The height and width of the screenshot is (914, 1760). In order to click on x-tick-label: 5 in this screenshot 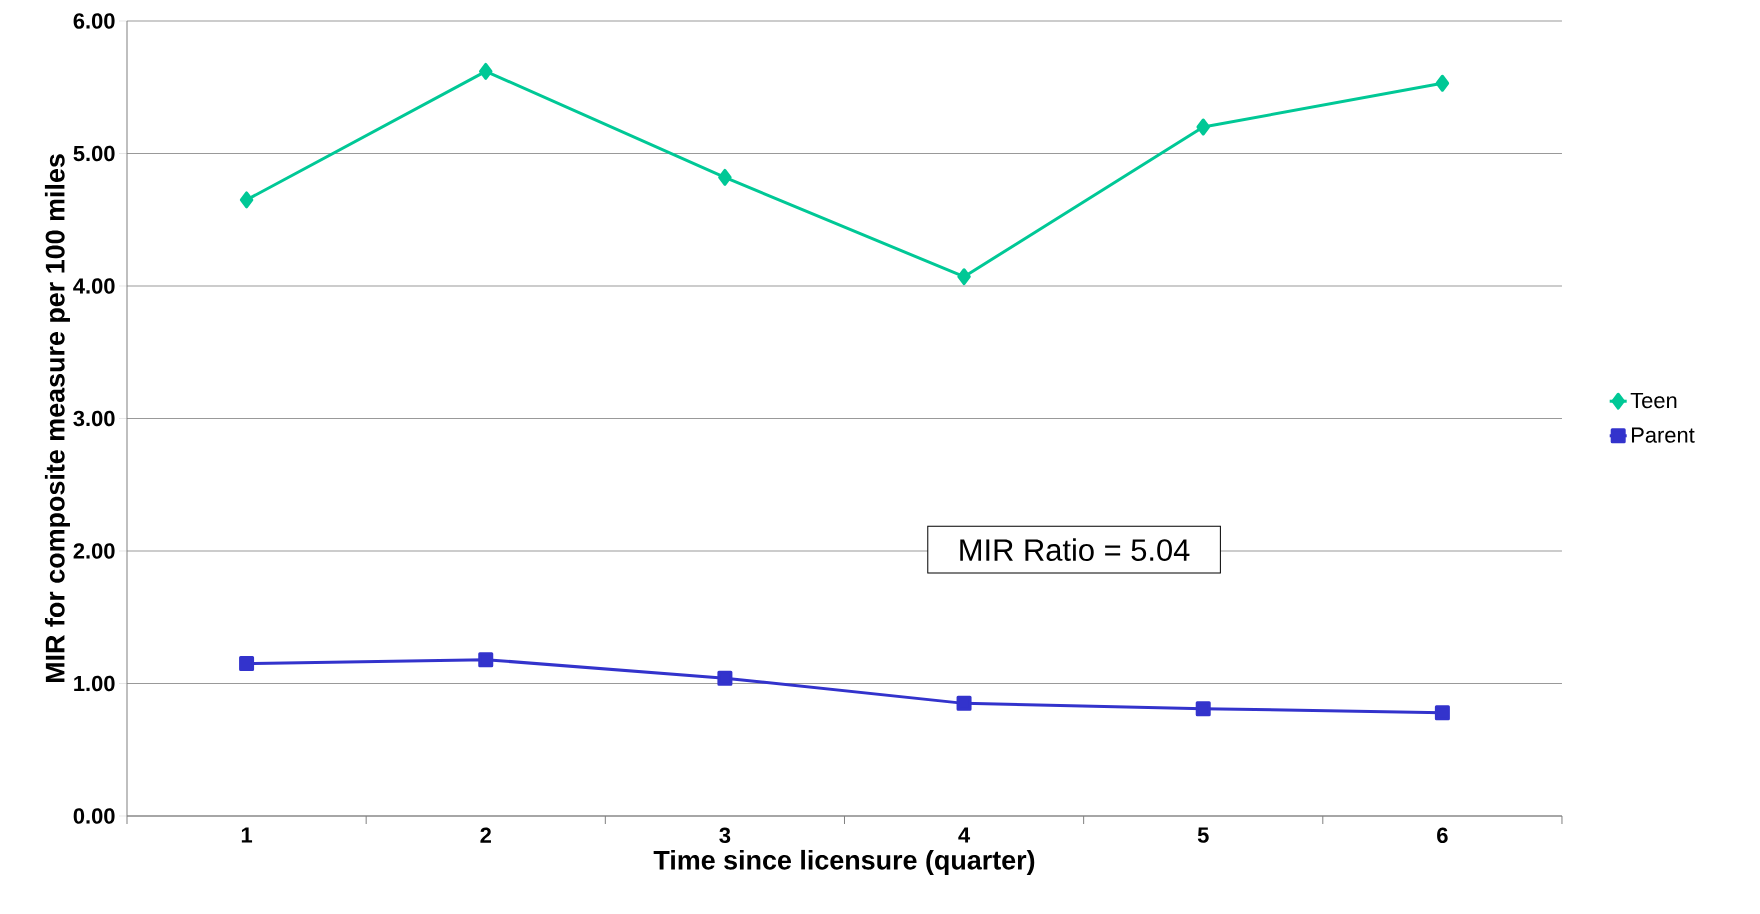, I will do `click(1203, 835)`.